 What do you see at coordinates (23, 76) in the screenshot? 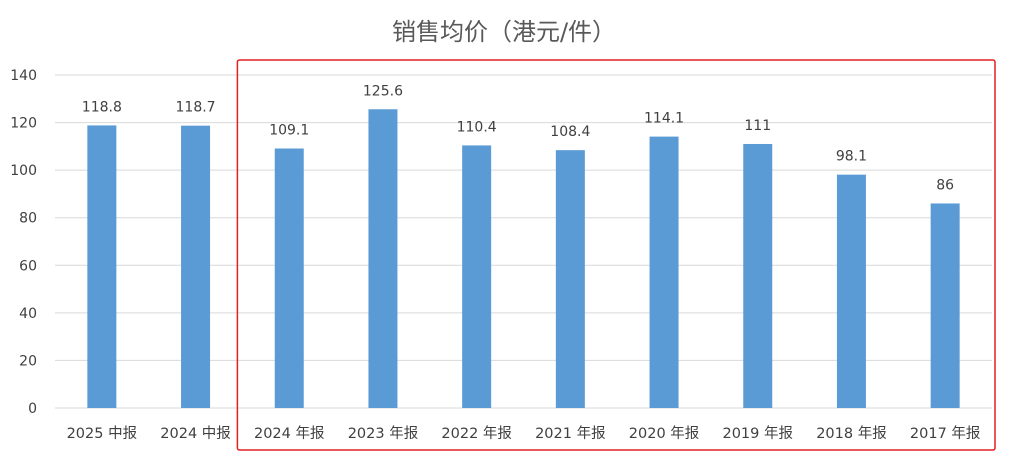
I see `y-tick-label: 140` at bounding box center [23, 76].